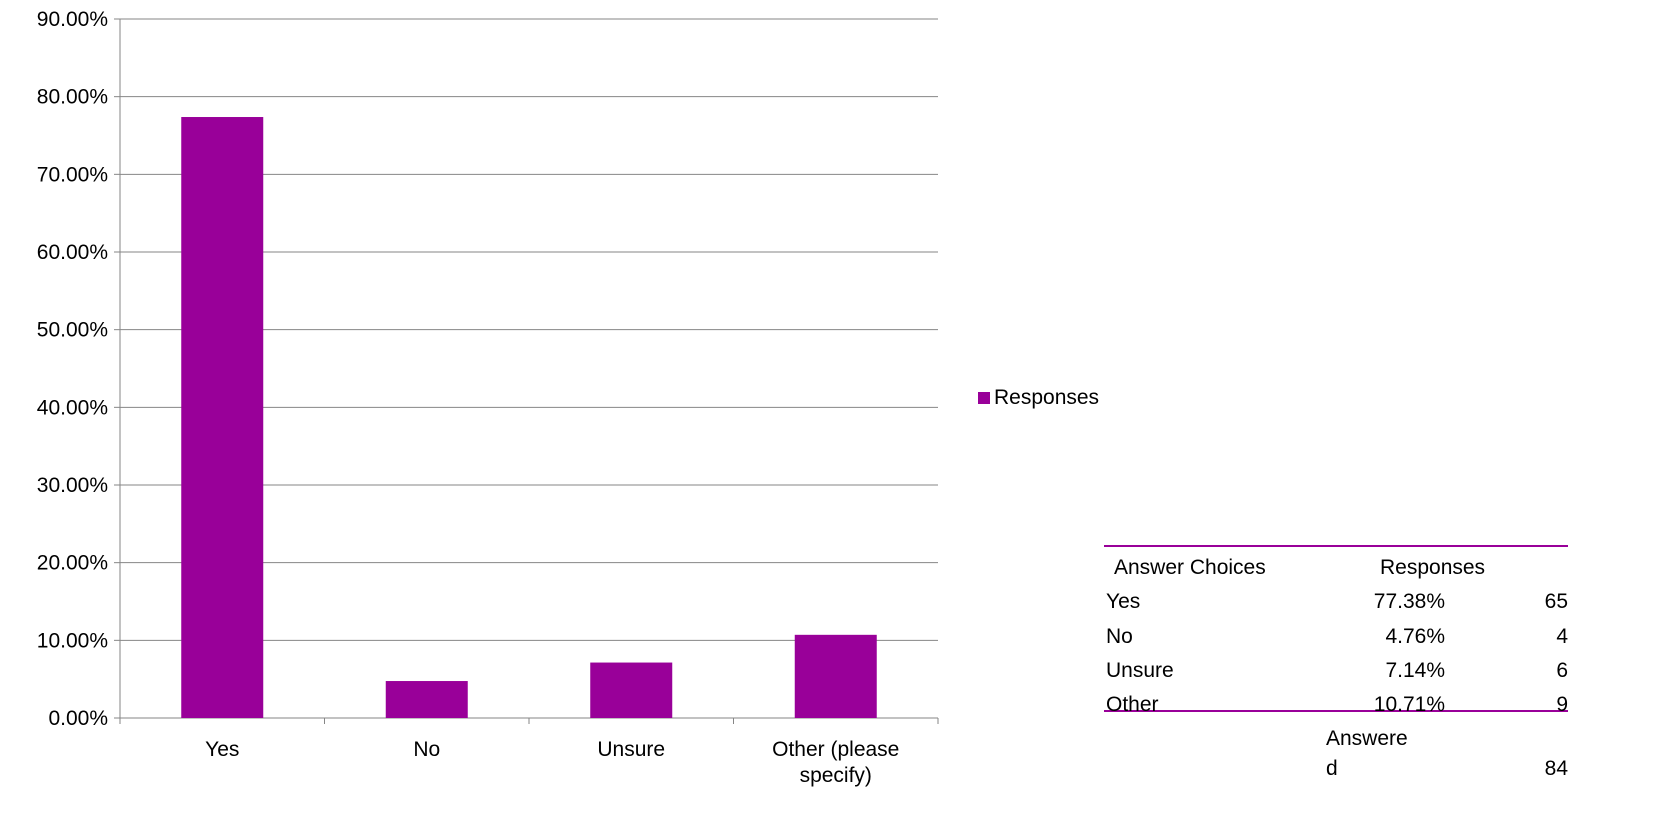 The image size is (1654, 831). Describe the element at coordinates (72, 563) in the screenshot. I see `y-tick-label: 20.00%` at that location.